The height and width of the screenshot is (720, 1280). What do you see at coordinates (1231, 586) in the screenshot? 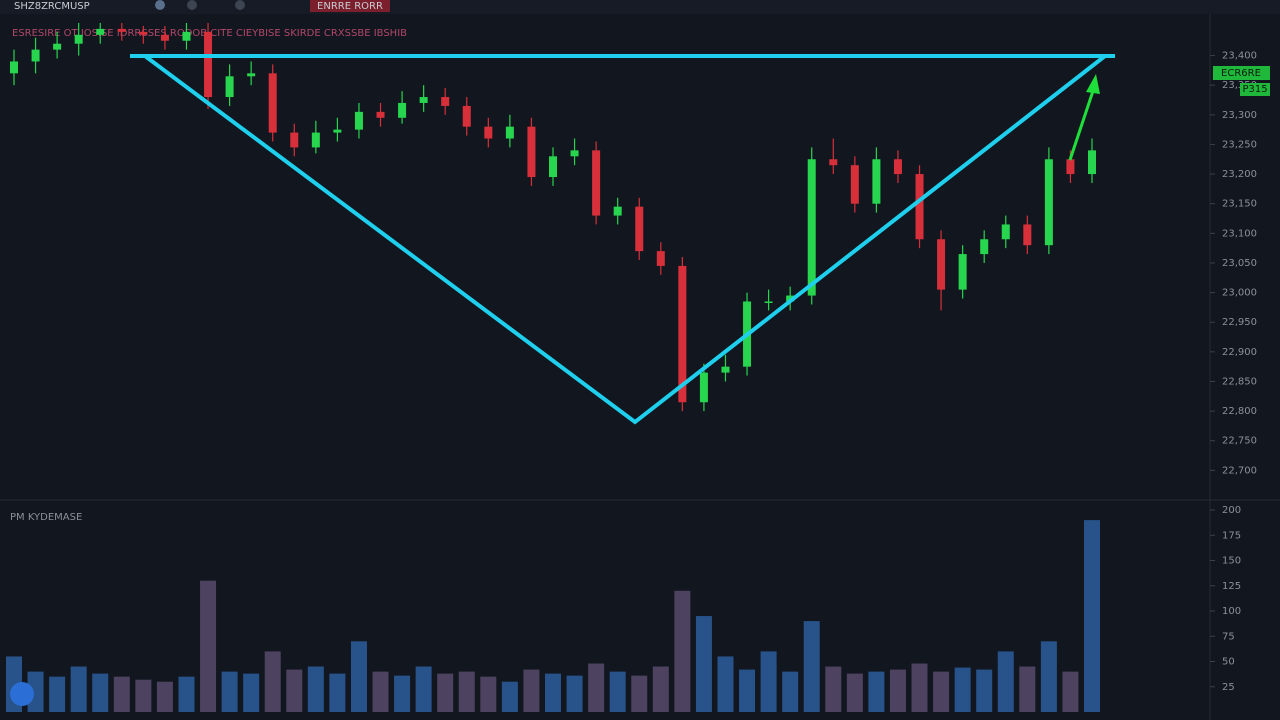
I see `y-tick-label: 125` at bounding box center [1231, 586].